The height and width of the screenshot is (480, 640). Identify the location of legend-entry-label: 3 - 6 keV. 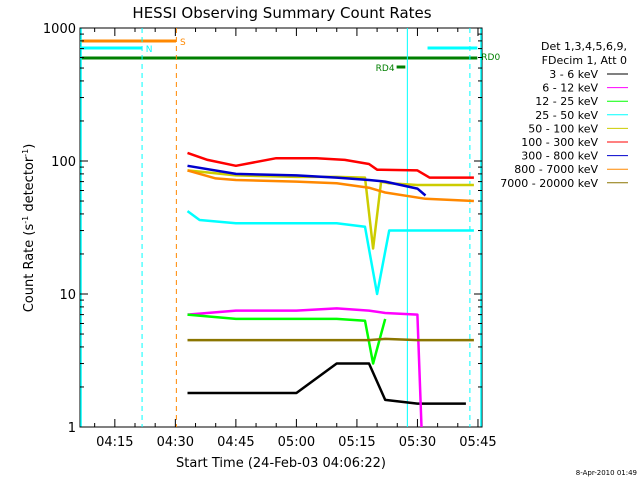
(573, 74).